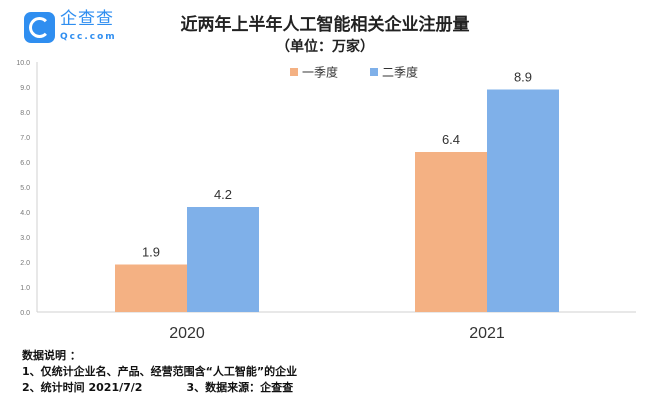 The image size is (650, 408). Describe the element at coordinates (25, 213) in the screenshot. I see `y-tick-label: 4.0` at that location.